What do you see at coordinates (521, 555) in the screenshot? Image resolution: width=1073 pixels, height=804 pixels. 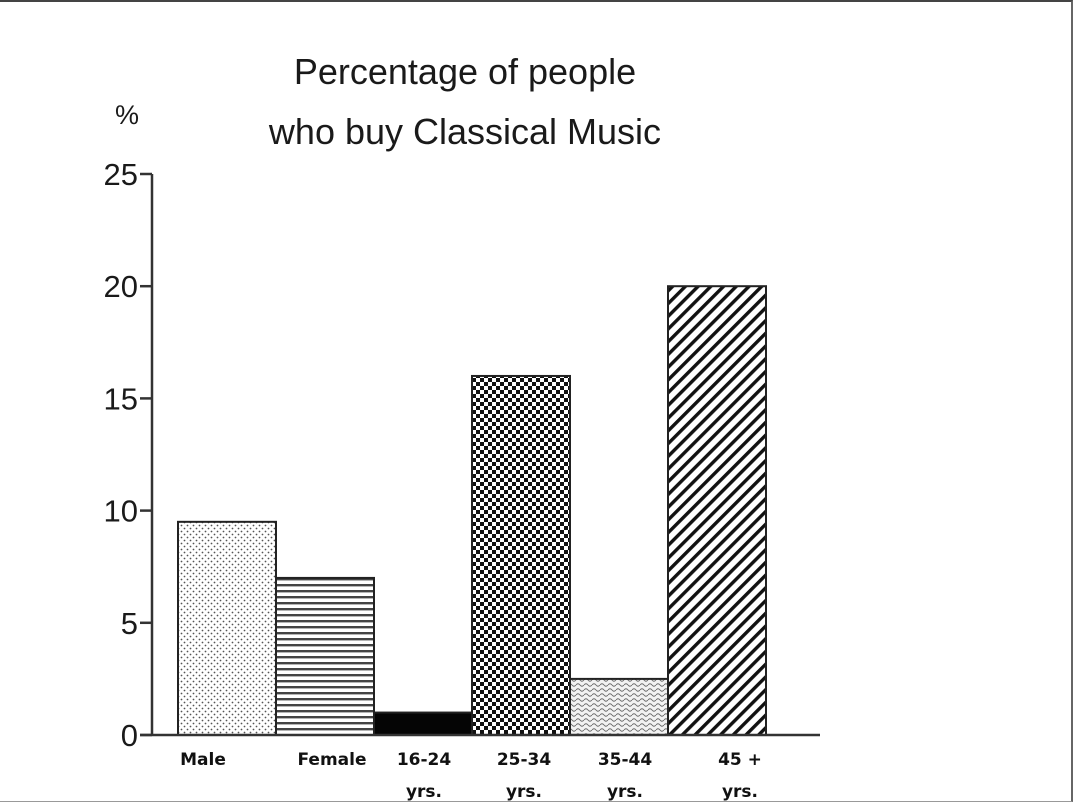 I see `bar-25-34-yrs` at bounding box center [521, 555].